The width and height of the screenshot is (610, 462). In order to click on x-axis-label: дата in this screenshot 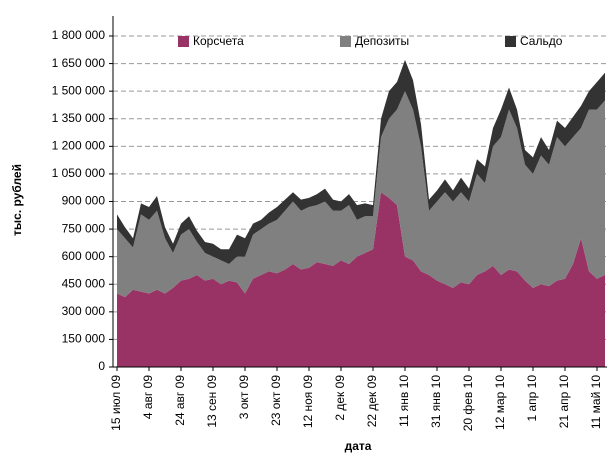, I will do `click(358, 446)`.